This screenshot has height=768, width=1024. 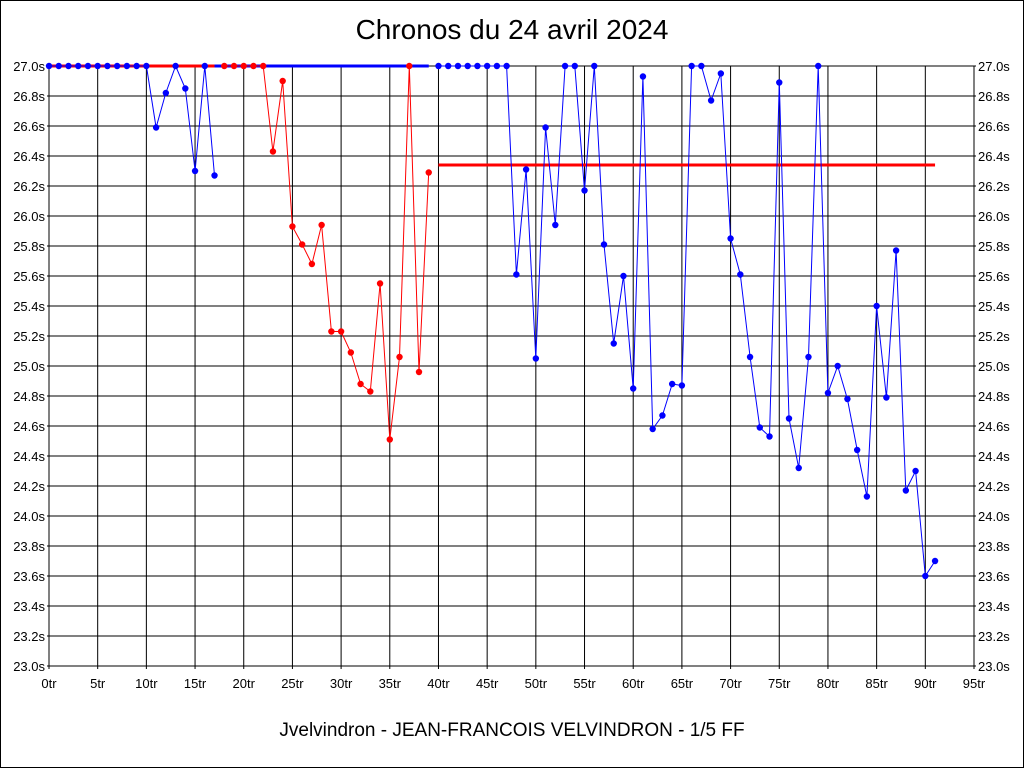 I want to click on x-tick-label: 85tr, so click(x=876, y=683).